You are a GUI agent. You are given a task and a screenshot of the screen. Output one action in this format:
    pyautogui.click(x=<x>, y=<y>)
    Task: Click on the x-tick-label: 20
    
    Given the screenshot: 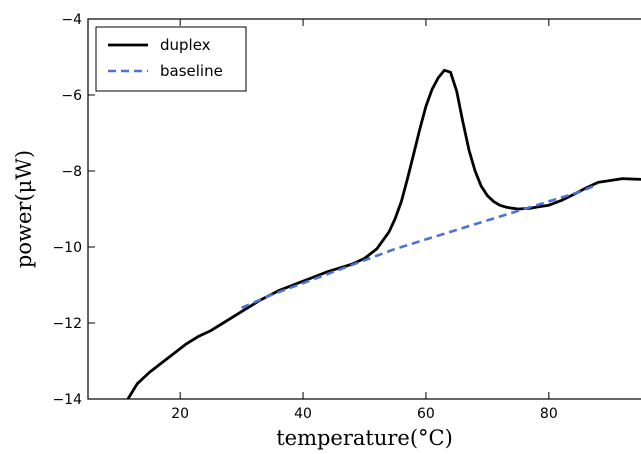 What is the action you would take?
    pyautogui.click(x=180, y=414)
    